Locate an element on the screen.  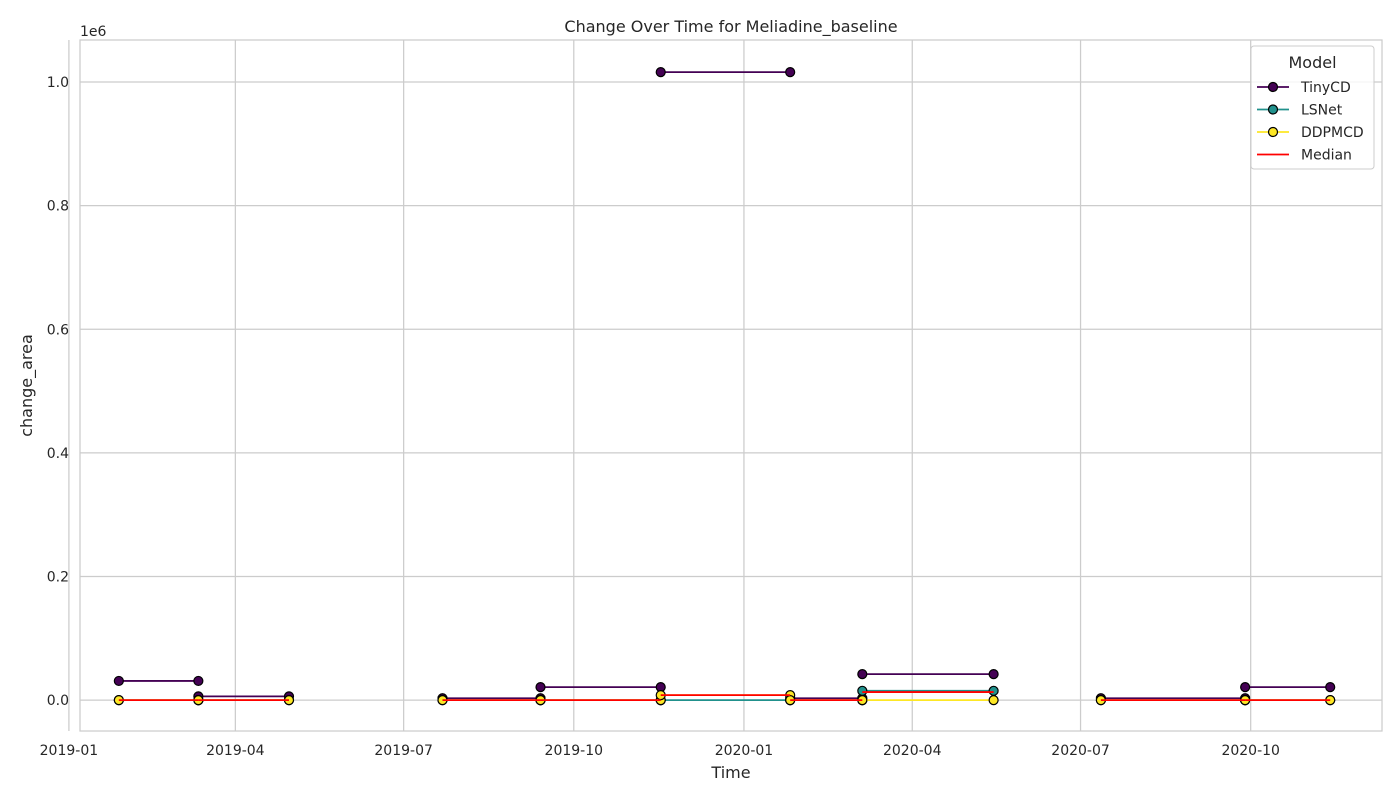
series-median is located at coordinates (724, 696).